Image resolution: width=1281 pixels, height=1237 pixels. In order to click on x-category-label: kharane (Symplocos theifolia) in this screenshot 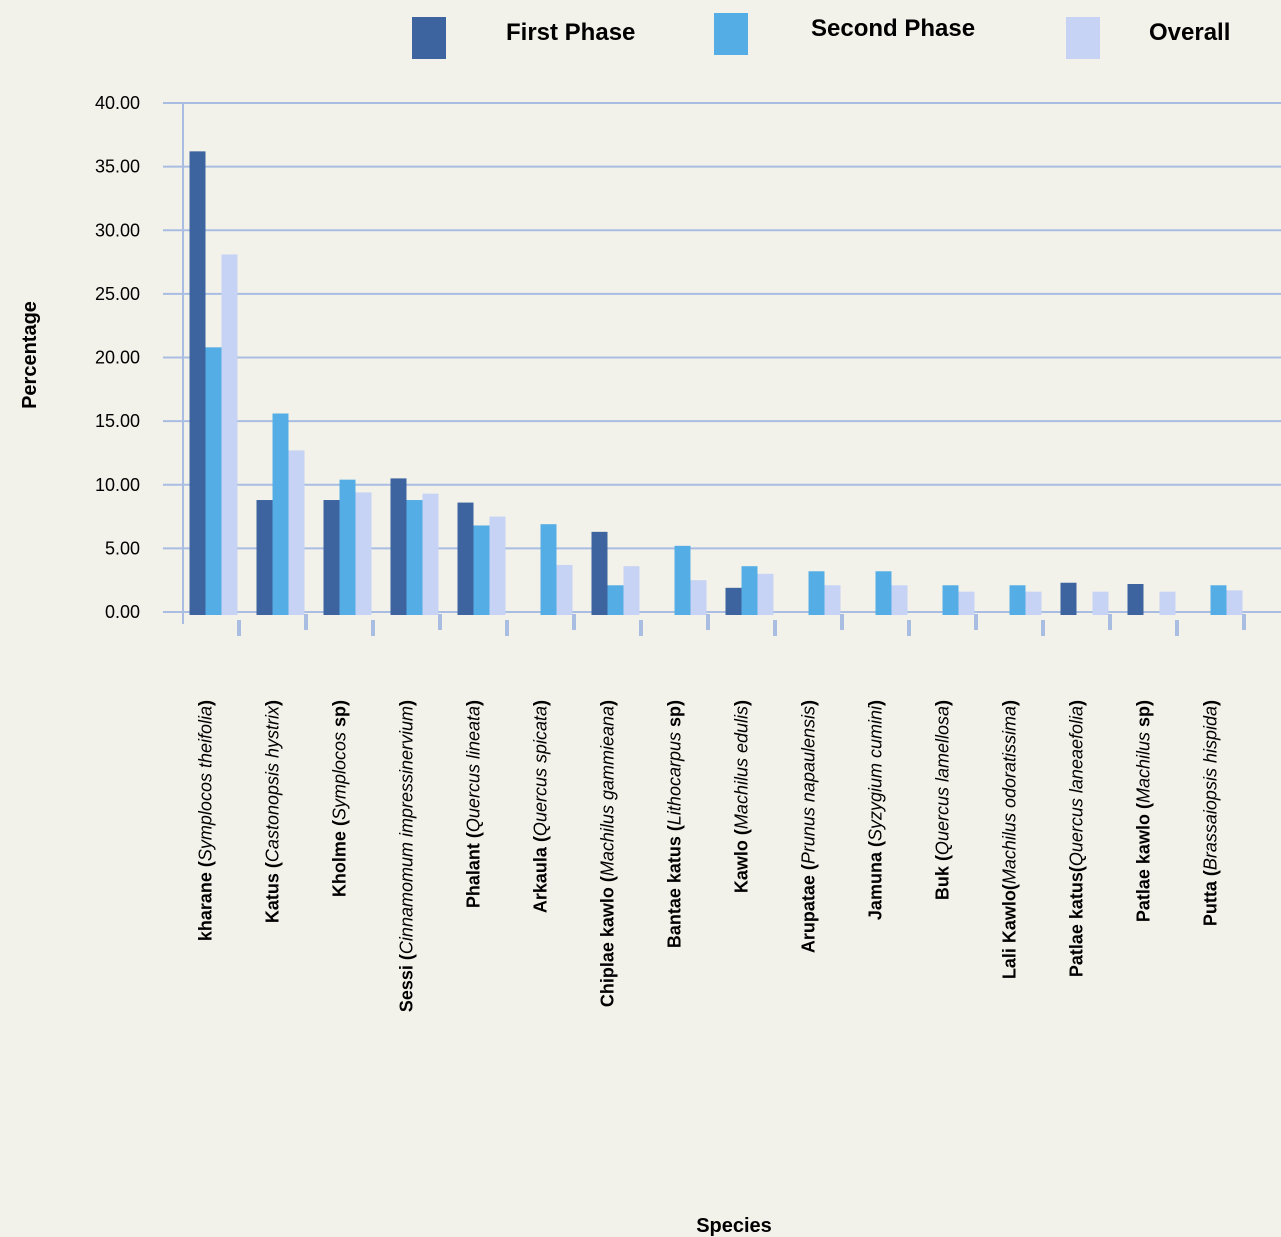, I will do `click(206, 820)`.